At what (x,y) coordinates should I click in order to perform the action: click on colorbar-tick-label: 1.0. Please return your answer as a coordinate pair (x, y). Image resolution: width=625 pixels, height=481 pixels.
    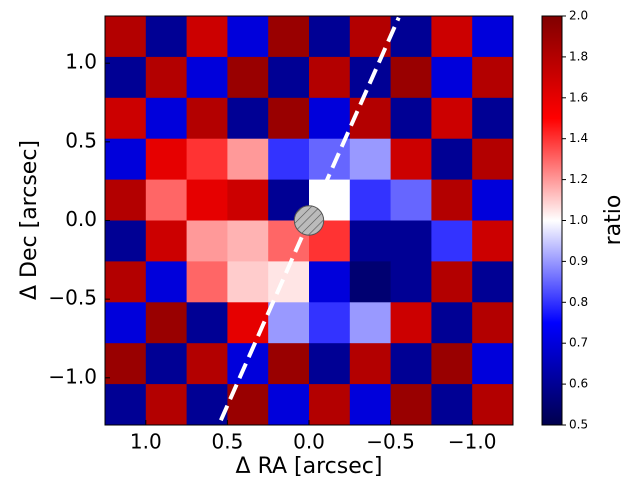
    Looking at the image, I should click on (578, 220).